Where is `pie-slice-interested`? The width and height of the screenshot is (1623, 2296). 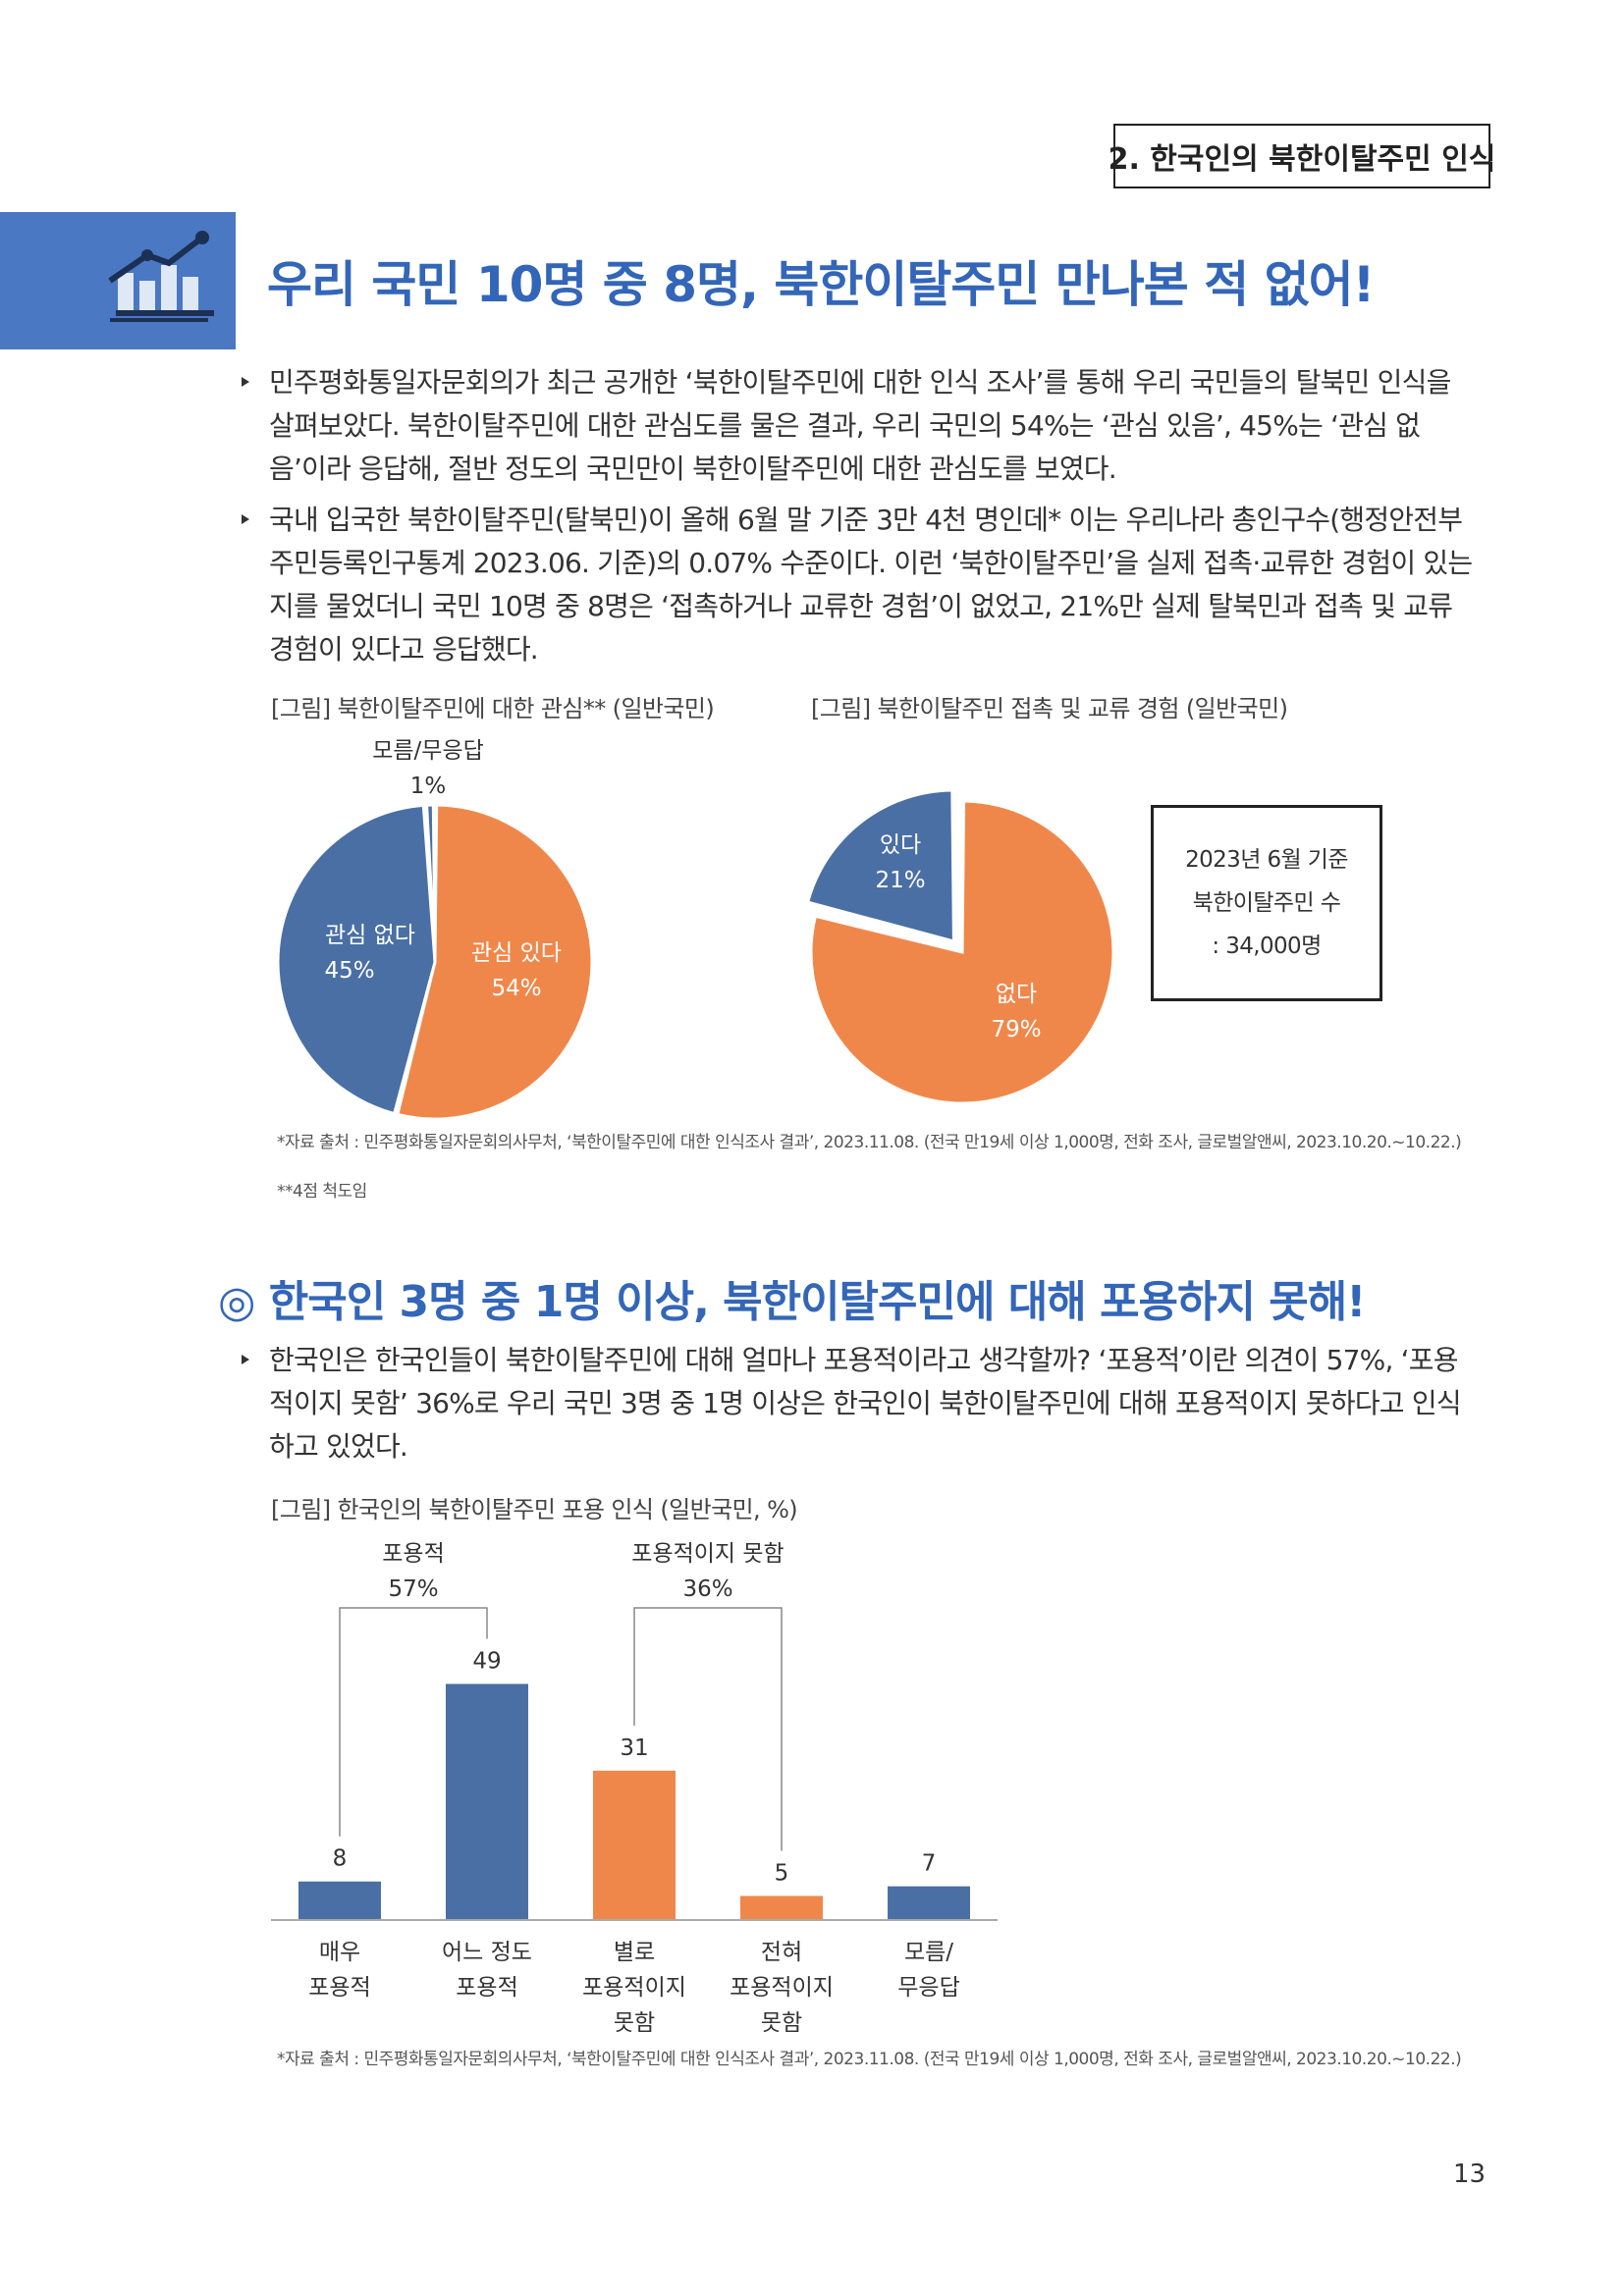
pie-slice-interested is located at coordinates (495, 962).